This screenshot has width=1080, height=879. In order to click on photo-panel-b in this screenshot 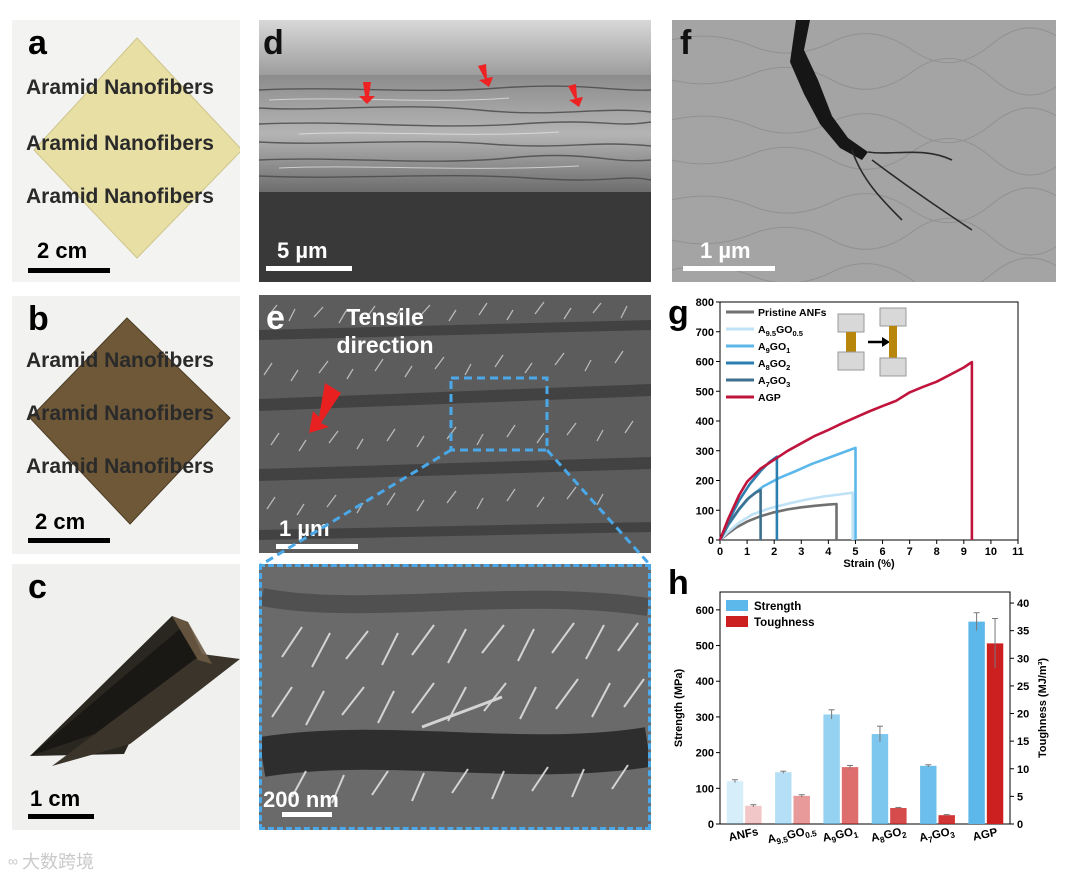, I will do `click(126, 425)`.